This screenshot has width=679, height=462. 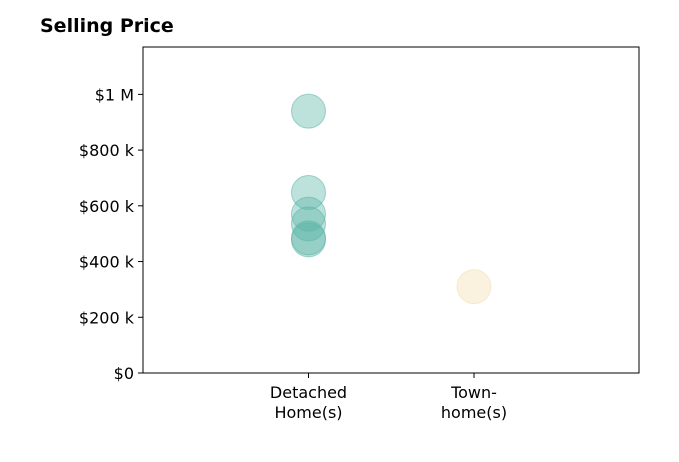 What do you see at coordinates (107, 317) in the screenshot?
I see `y-tick-label: $200 k` at bounding box center [107, 317].